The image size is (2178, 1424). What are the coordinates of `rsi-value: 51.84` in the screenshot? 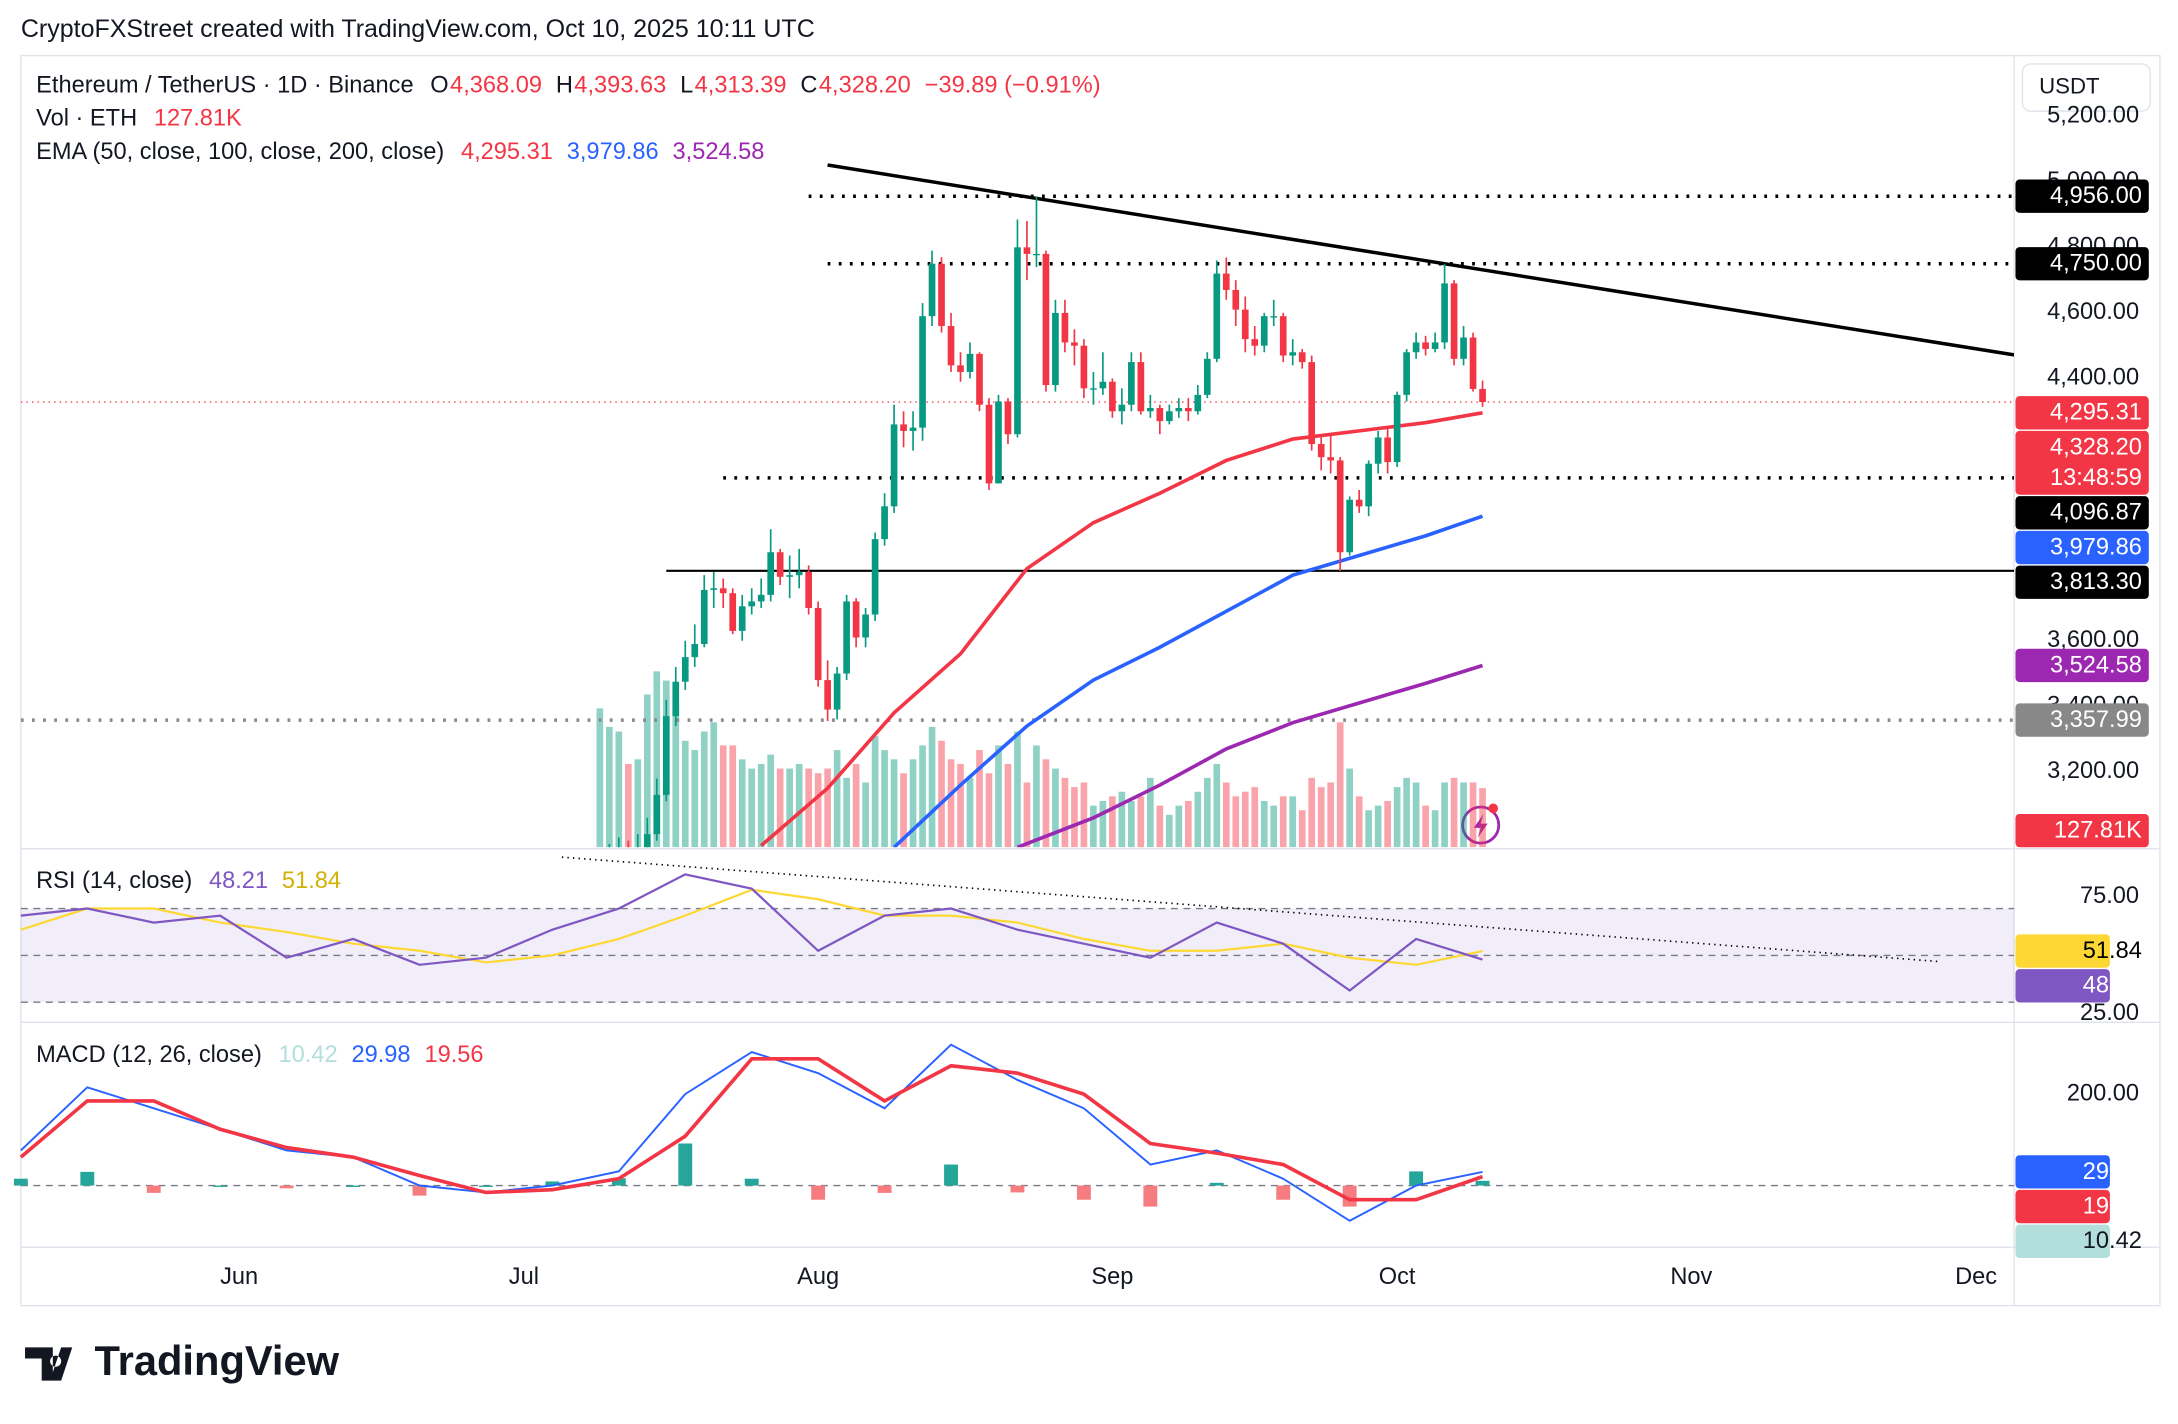 It's located at (311, 881).